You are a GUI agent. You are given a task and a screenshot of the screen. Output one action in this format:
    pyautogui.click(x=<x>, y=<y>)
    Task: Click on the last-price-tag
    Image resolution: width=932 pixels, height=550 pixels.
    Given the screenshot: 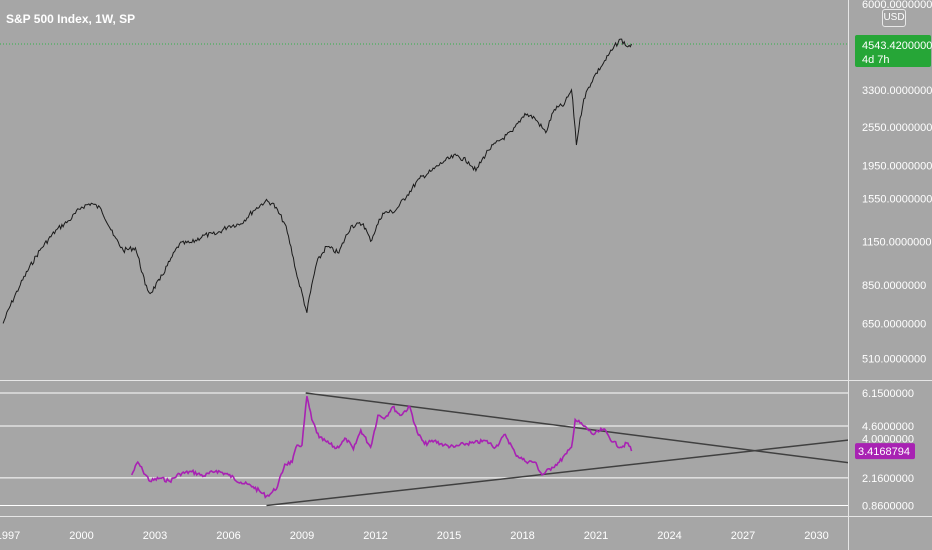 What is the action you would take?
    pyautogui.click(x=893, y=50)
    